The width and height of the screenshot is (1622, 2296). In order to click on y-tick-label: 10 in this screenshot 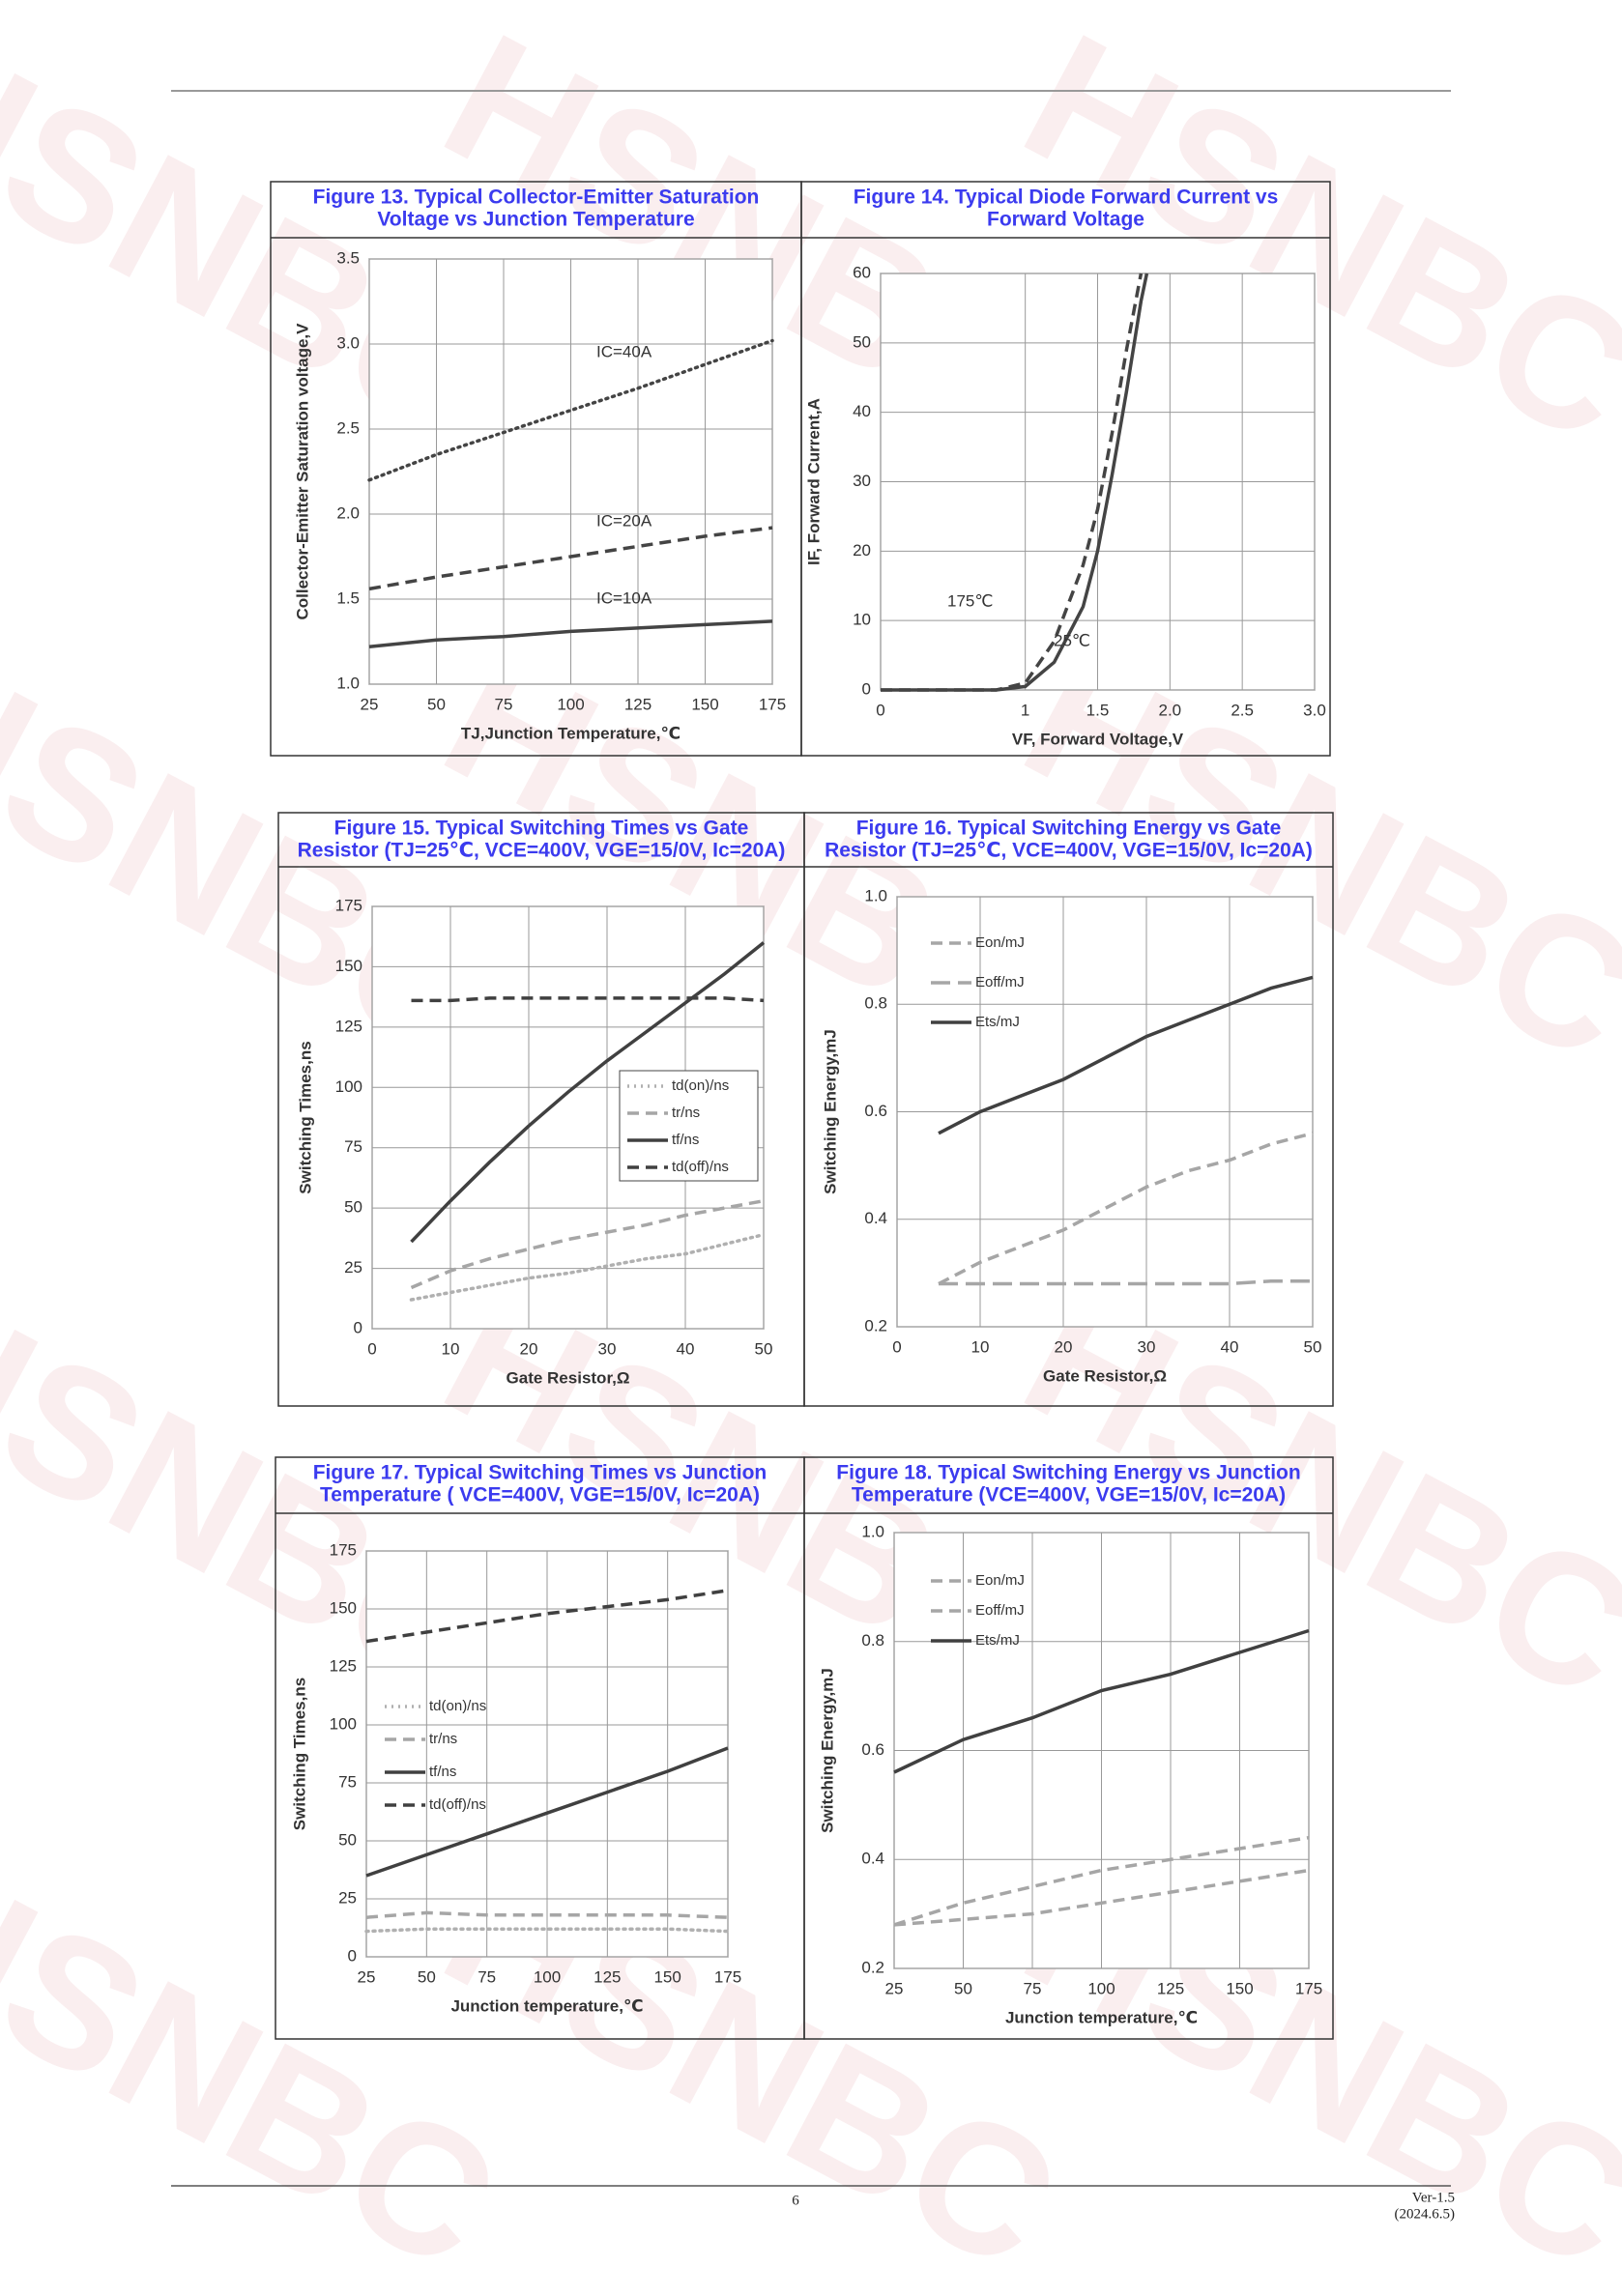, I will do `click(862, 620)`.